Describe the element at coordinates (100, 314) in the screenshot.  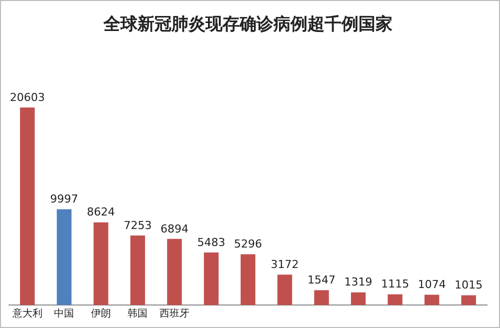
I see `x-tick-label: 伊朗` at that location.